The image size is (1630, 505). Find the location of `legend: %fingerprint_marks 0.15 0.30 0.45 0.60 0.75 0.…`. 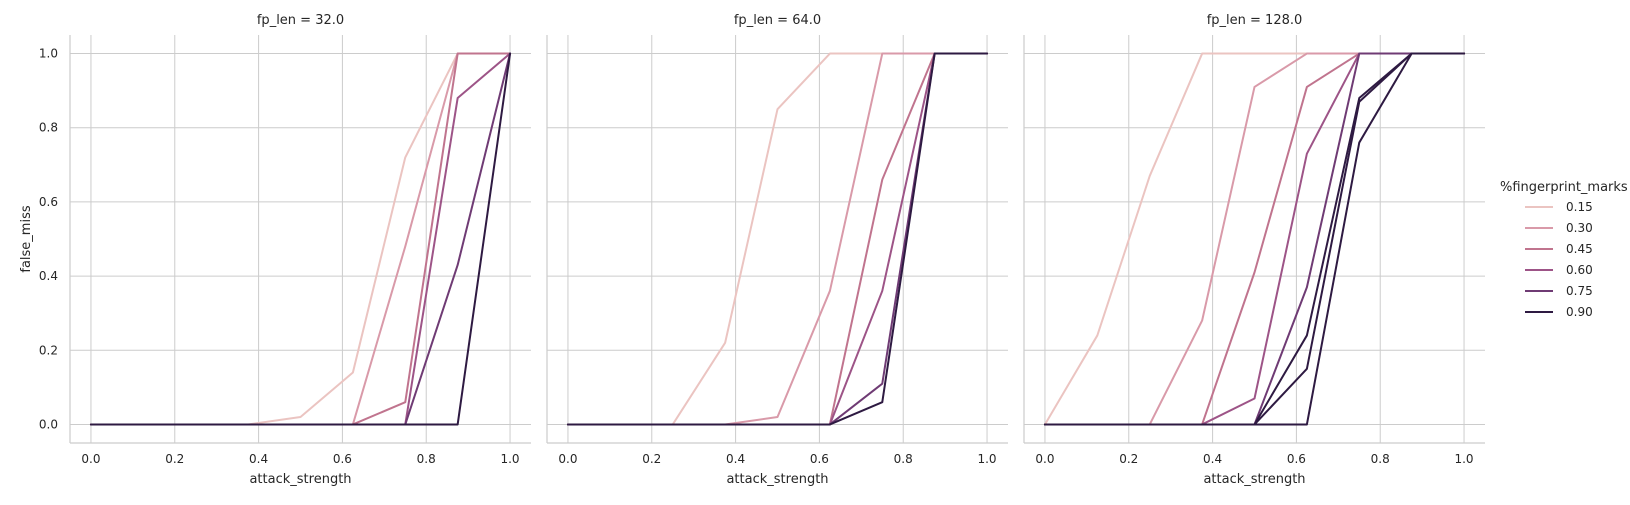

legend: %fingerprint_marks 0.15 0.30 0.45 0.60 0.75 0.… is located at coordinates (1564, 249).